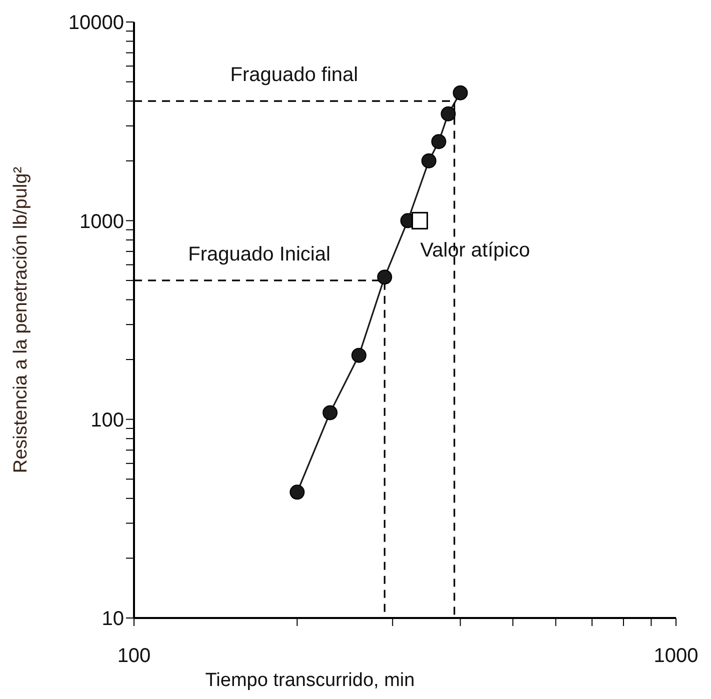 The height and width of the screenshot is (699, 711). What do you see at coordinates (113, 619) in the screenshot?
I see `y-tick-label: 10` at bounding box center [113, 619].